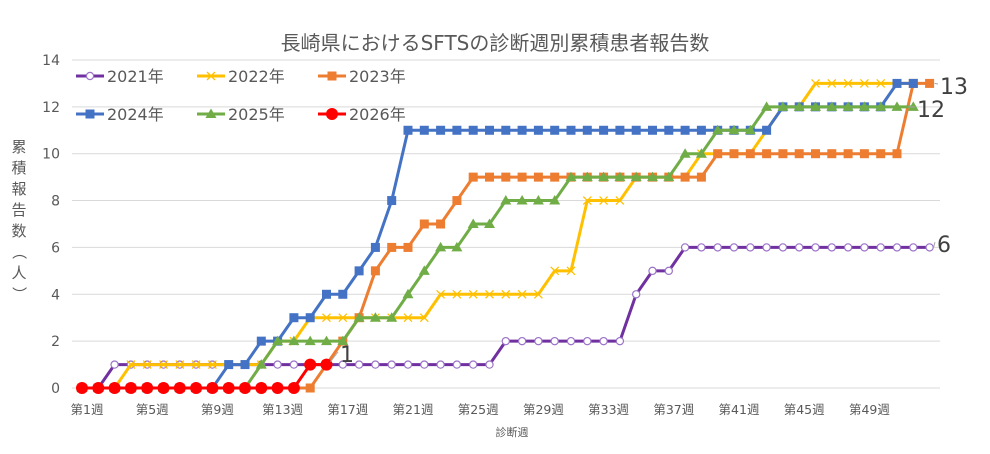  I want to click on y-axis-ticks: 0 2 4 6 8 10 12 14, so click(51, 225).